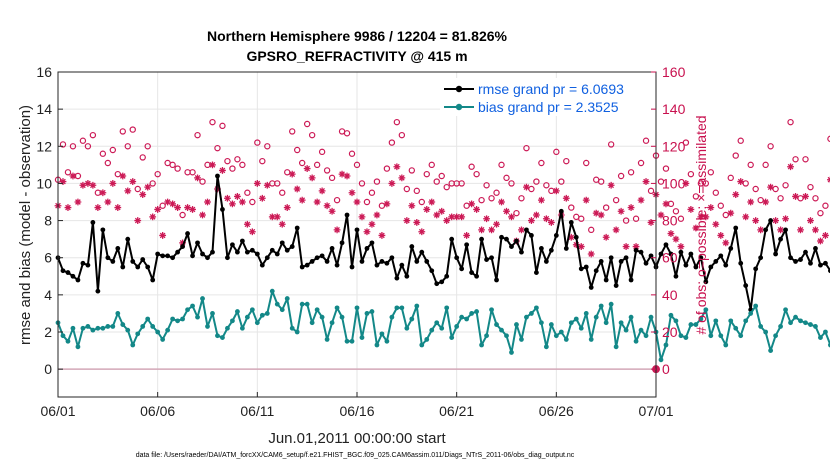 The image size is (830, 470). What do you see at coordinates (157, 411) in the screenshot?
I see `x-tick-label: 06/06` at bounding box center [157, 411].